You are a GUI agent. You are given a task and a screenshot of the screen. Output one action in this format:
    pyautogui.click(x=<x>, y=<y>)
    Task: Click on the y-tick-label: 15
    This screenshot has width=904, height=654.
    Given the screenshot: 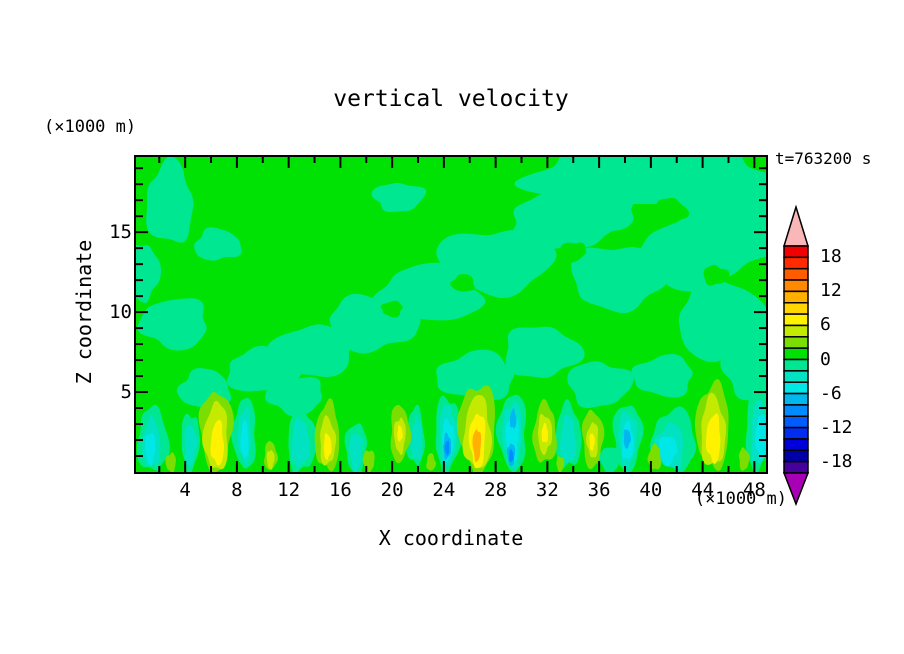 What is the action you would take?
    pyautogui.click(x=120, y=232)
    